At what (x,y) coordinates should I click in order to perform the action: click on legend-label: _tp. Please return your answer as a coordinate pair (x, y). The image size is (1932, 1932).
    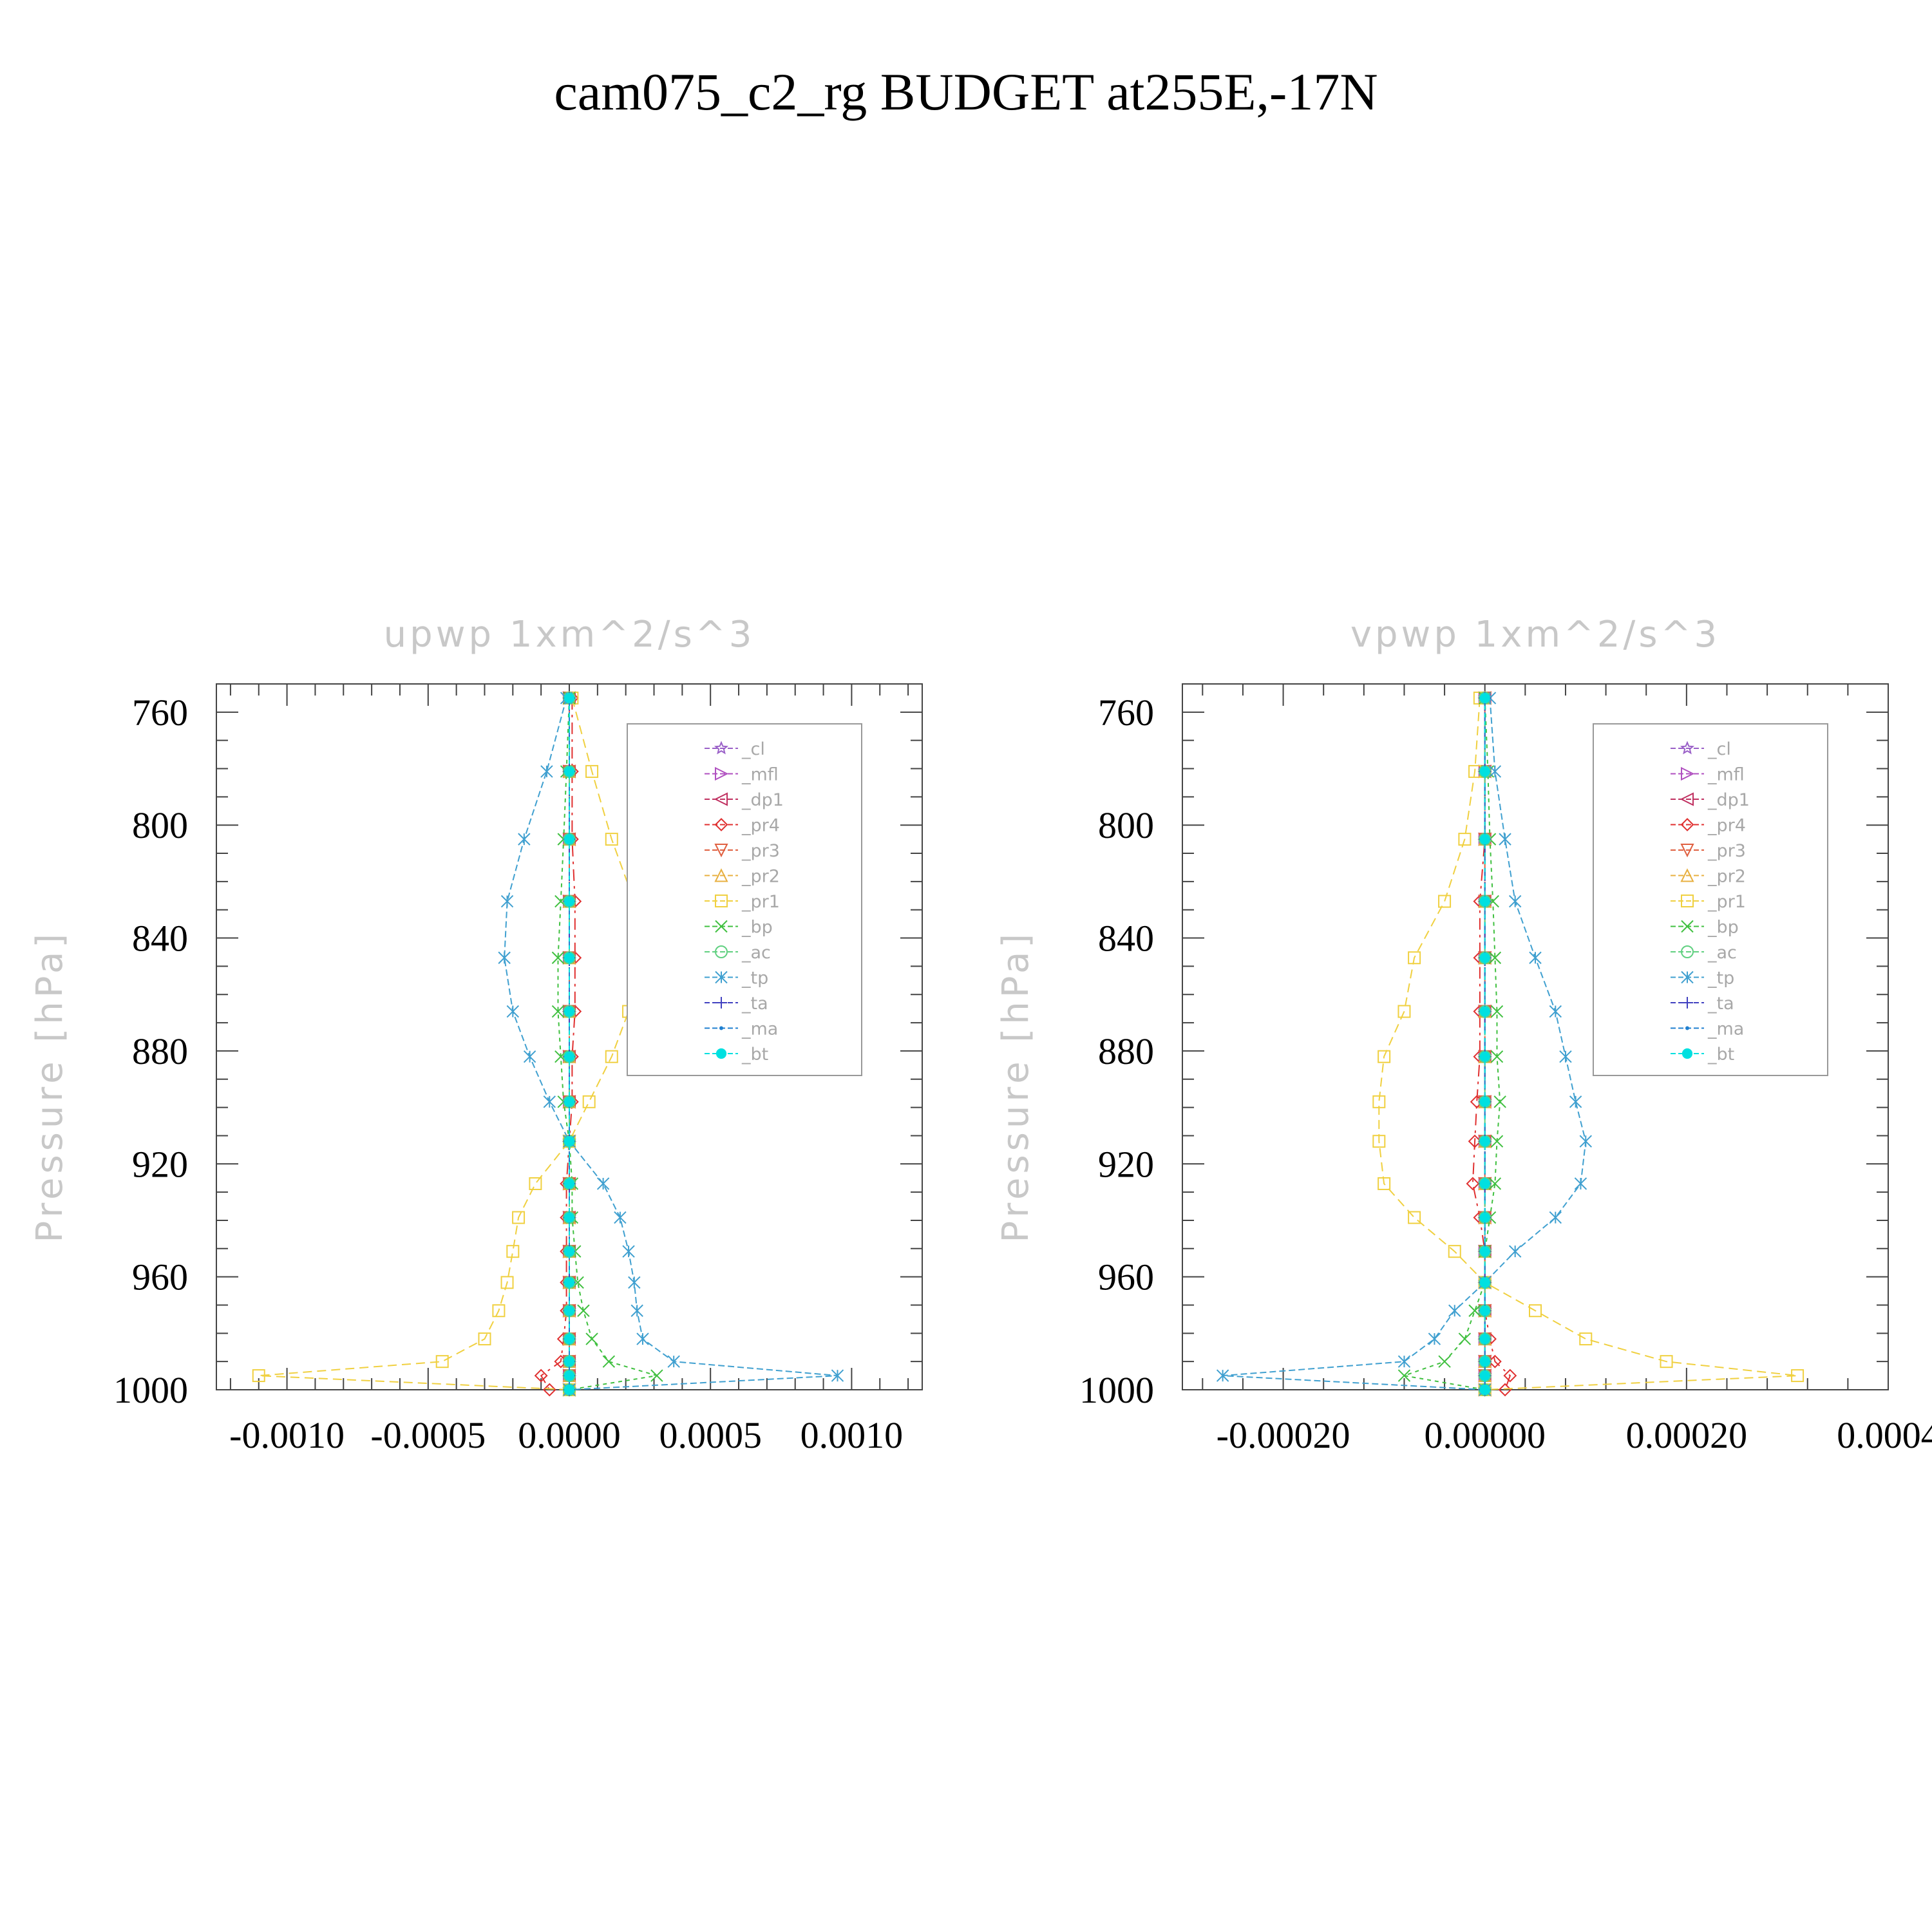
    Looking at the image, I should click on (1721, 979).